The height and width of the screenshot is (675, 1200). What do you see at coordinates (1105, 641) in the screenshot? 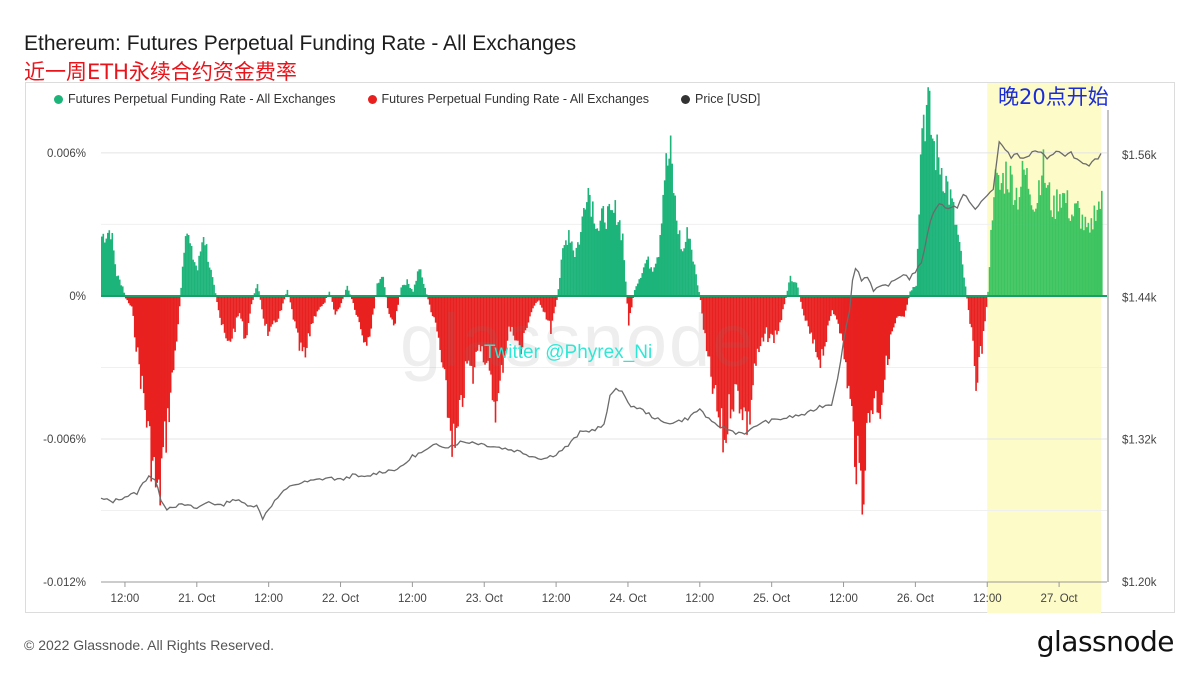
I see `glassnode-logo: glassnode` at bounding box center [1105, 641].